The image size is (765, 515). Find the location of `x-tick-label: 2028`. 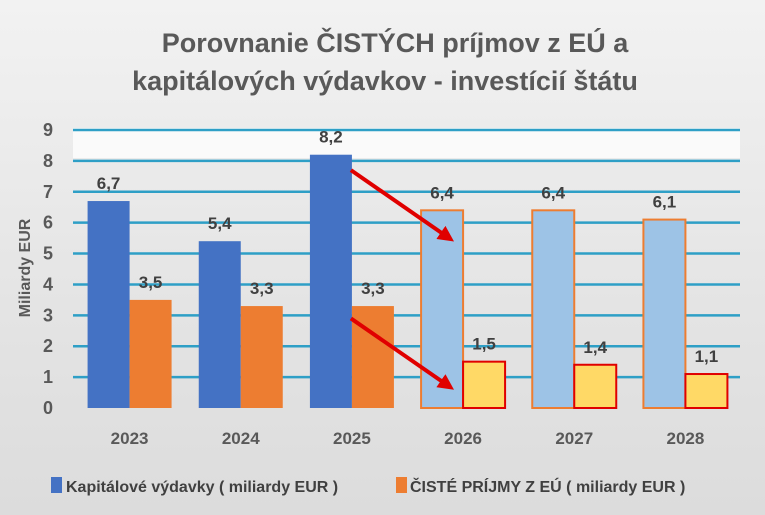

x-tick-label: 2028 is located at coordinates (686, 438).